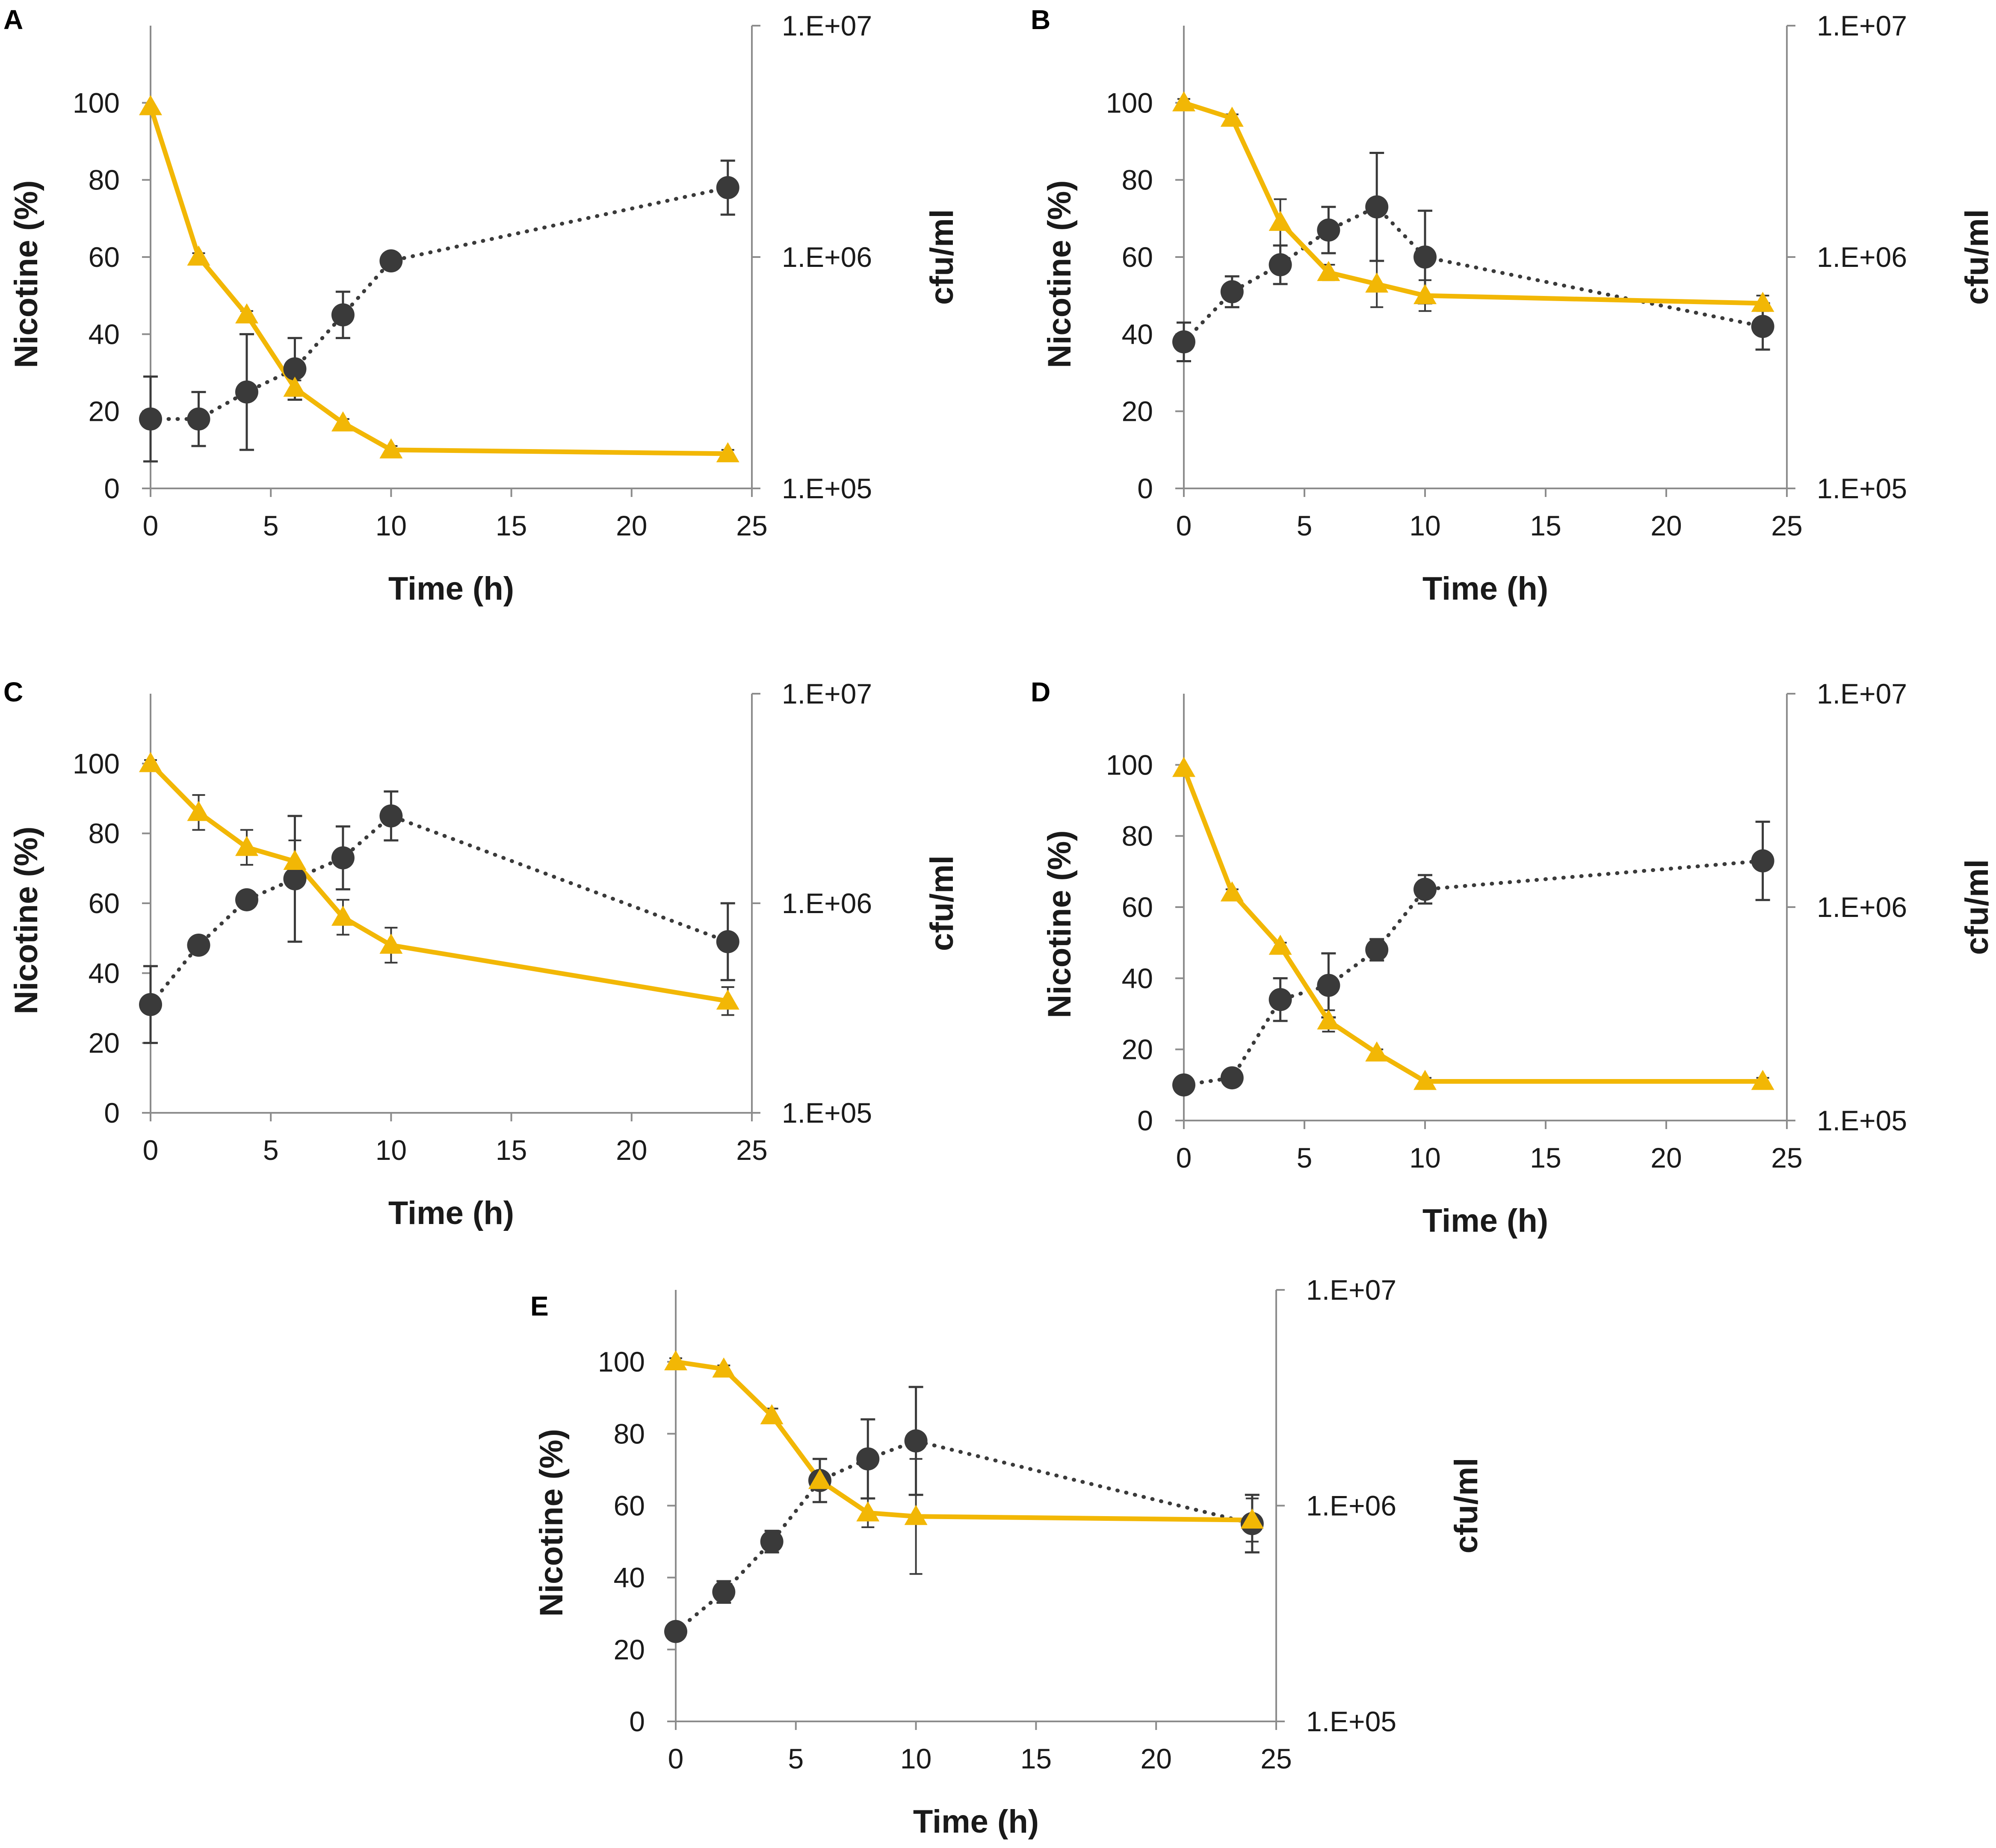  Describe the element at coordinates (13, 692) in the screenshot. I see `panel-letter: C` at that location.